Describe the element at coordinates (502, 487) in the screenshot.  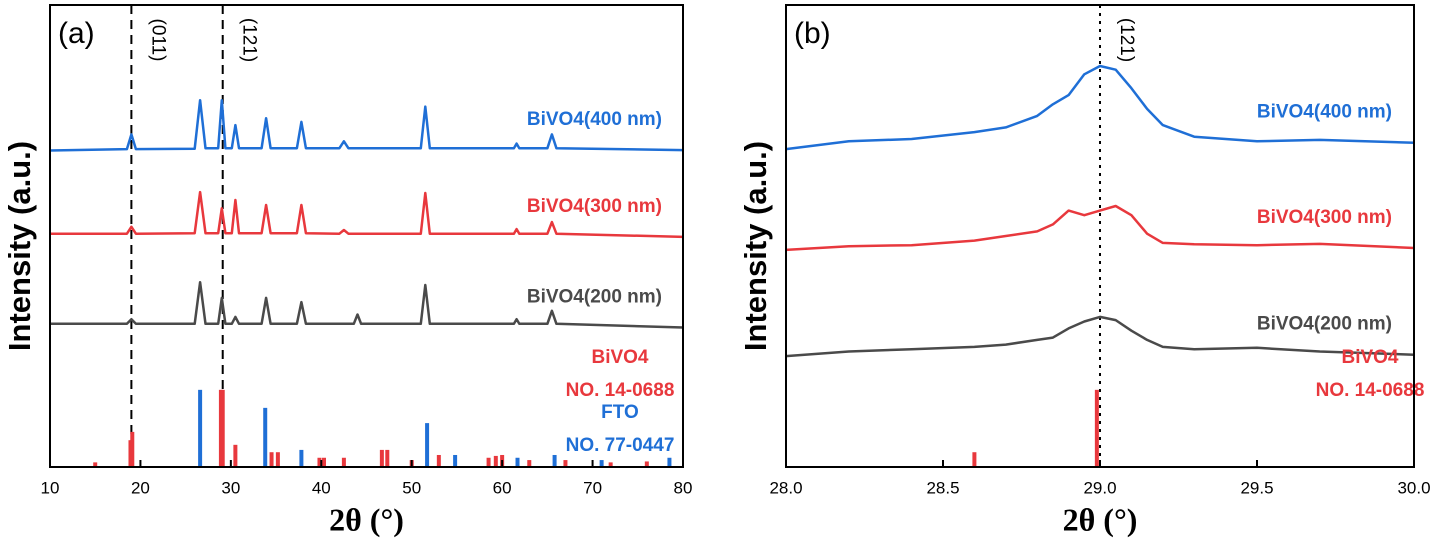
I see `x-tick-label: 60` at that location.